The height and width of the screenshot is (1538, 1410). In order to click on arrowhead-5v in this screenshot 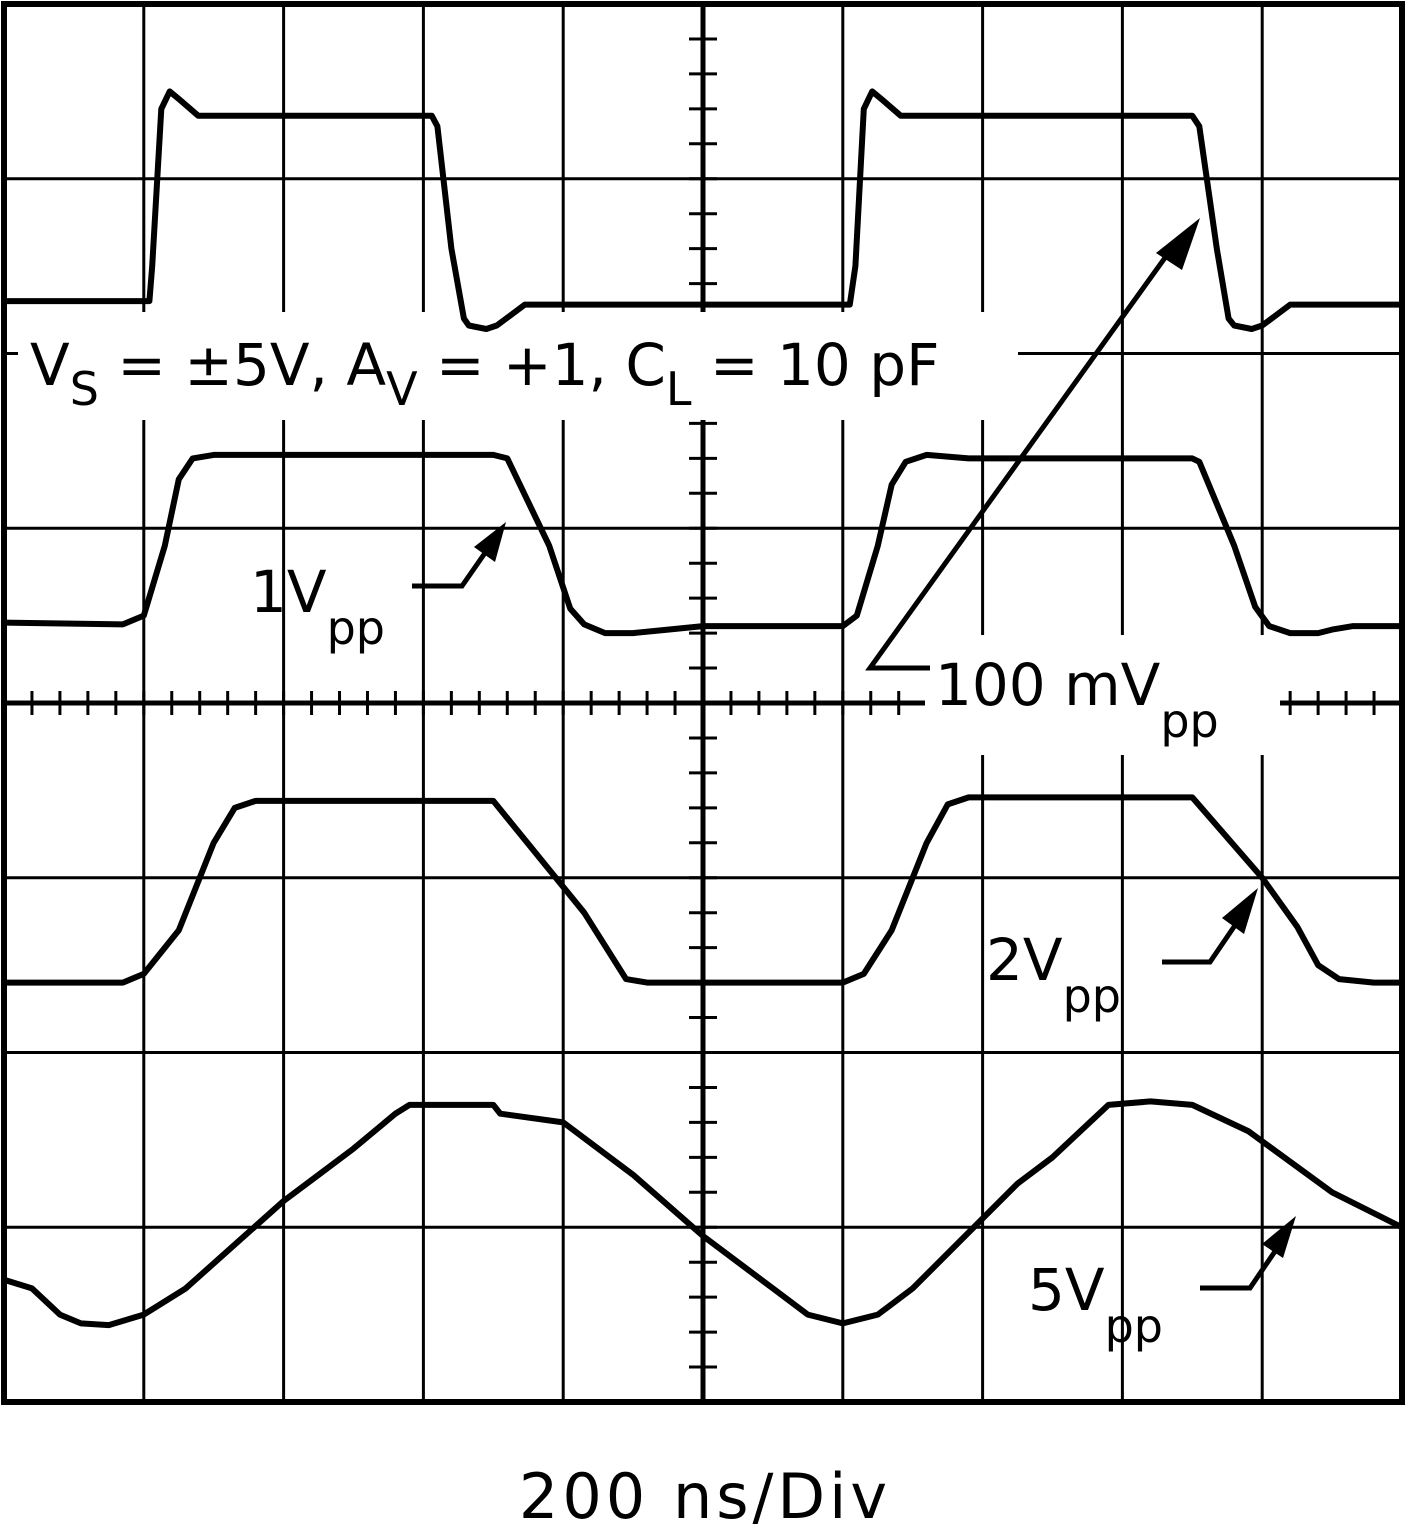, I will do `click(1279, 1237)`.